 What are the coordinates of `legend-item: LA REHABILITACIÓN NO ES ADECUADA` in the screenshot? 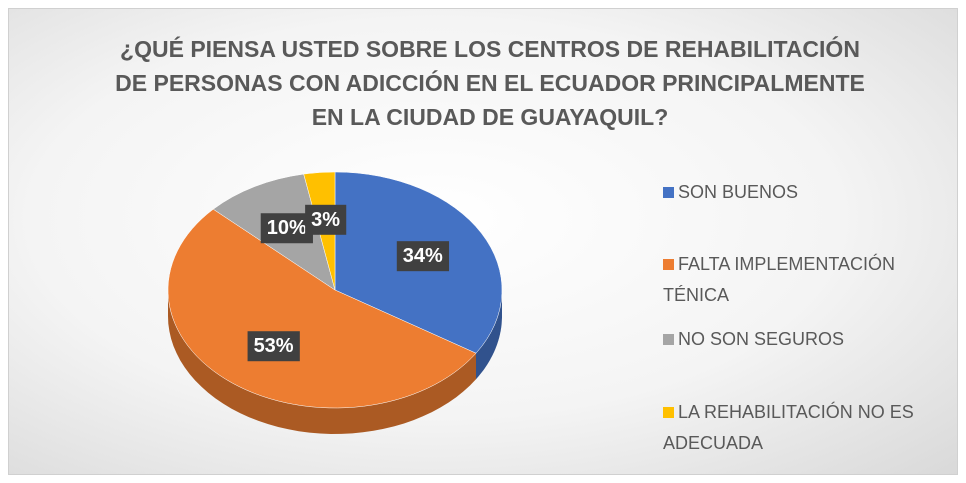 It's located at (808, 428).